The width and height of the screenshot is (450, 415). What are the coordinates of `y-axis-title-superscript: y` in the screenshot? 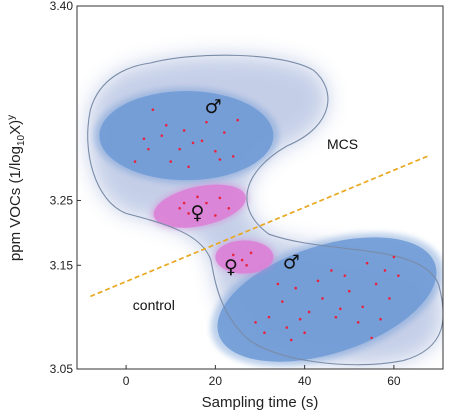 It's located at (11, 117).